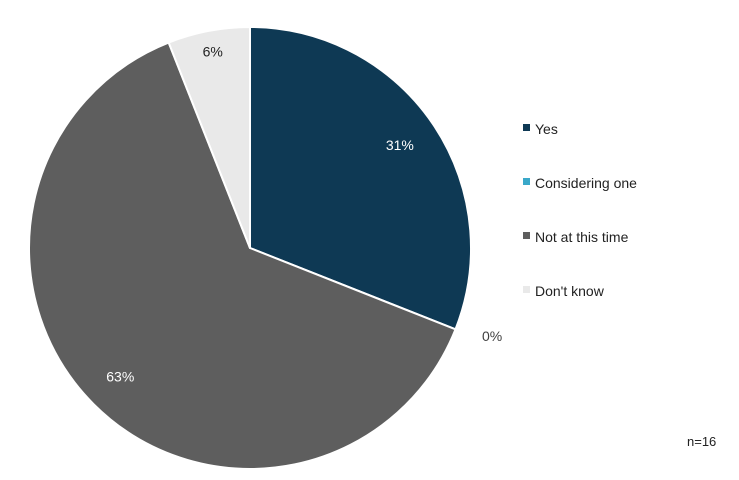  I want to click on legend-swatch-considering-one, so click(526, 182).